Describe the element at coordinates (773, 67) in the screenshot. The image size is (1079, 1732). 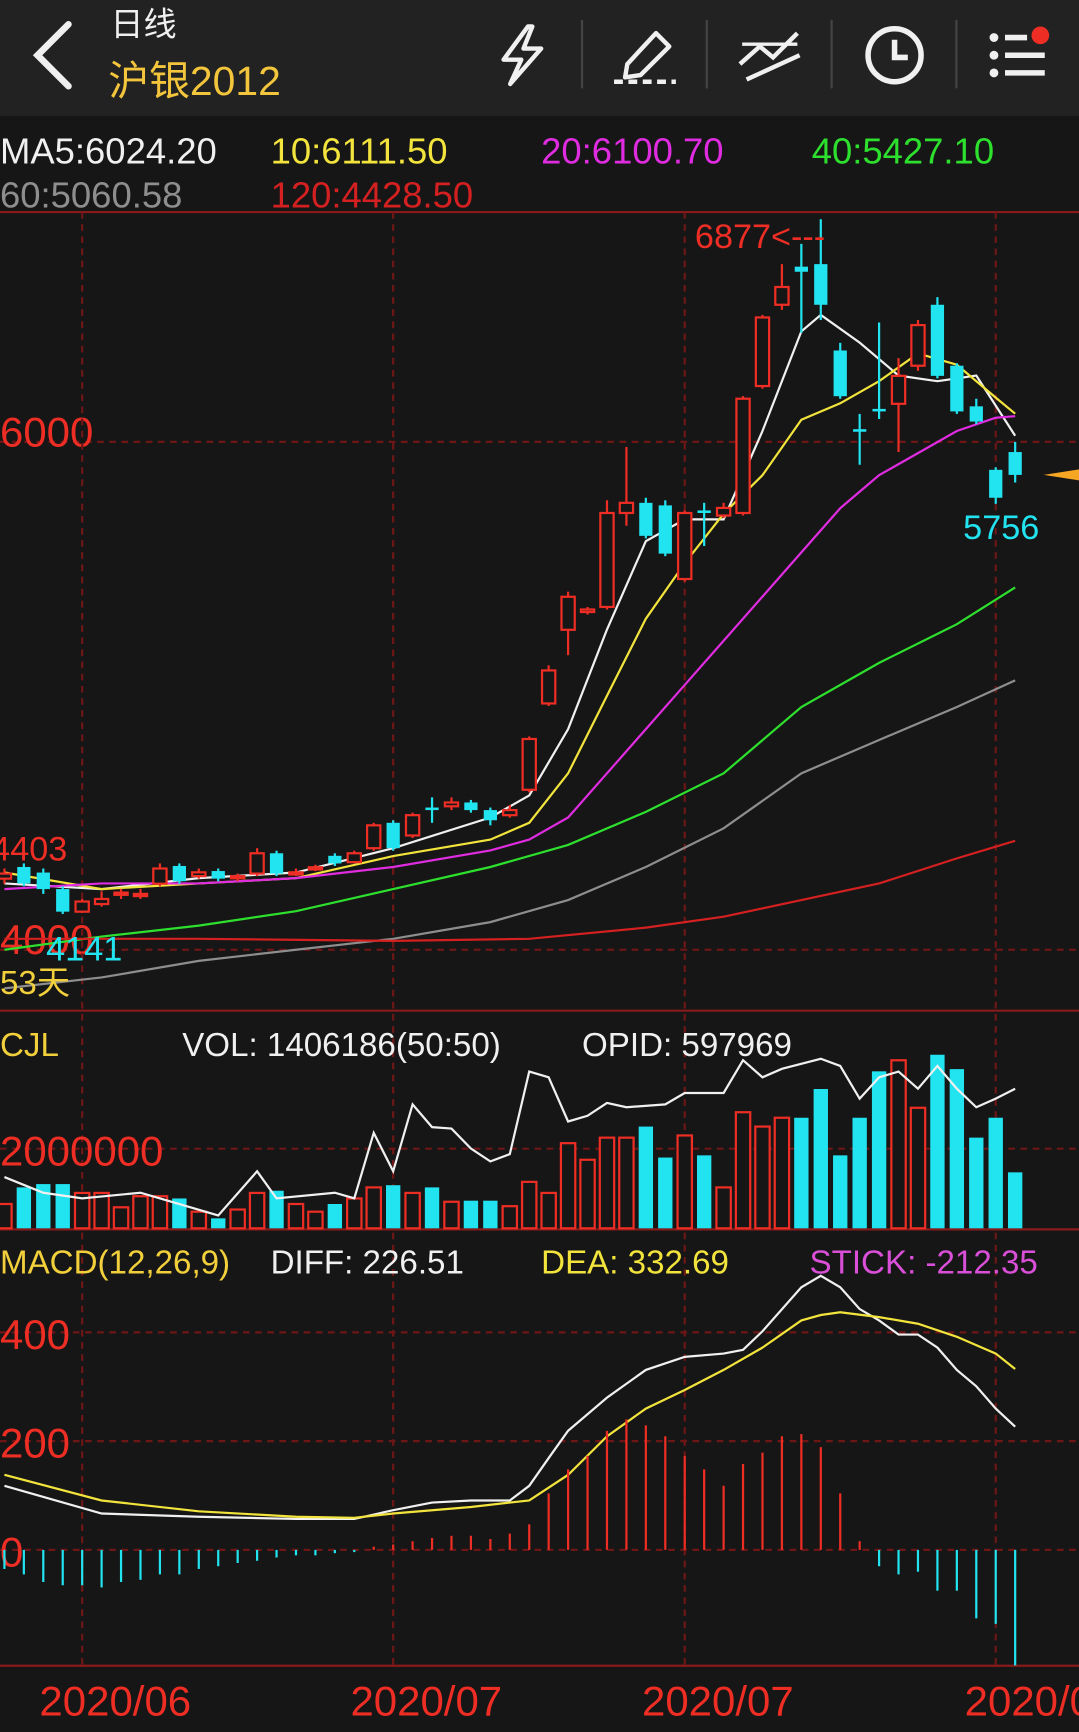
I see `indicator-bar` at that location.